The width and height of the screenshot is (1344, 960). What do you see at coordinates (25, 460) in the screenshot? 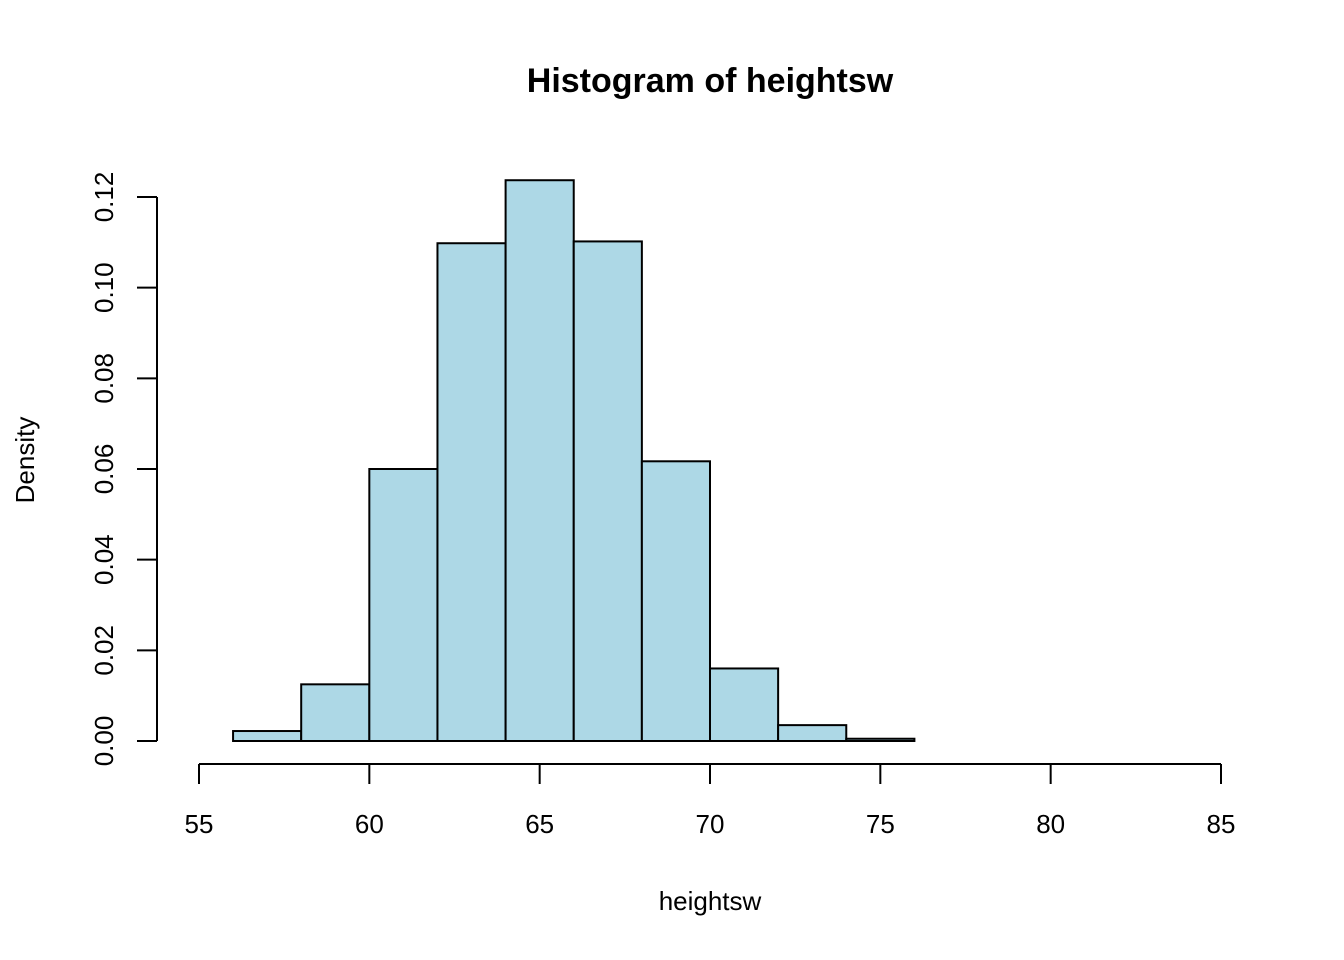
I see `y-axis-label: Density` at bounding box center [25, 460].